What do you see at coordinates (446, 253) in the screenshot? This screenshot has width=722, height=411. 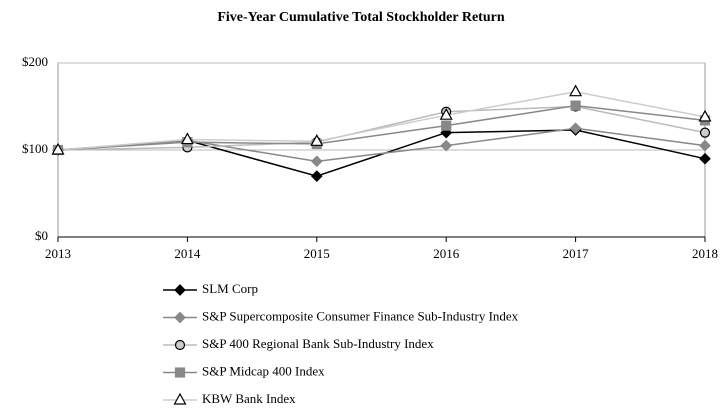 I see `x-tick-label: 2016` at bounding box center [446, 253].